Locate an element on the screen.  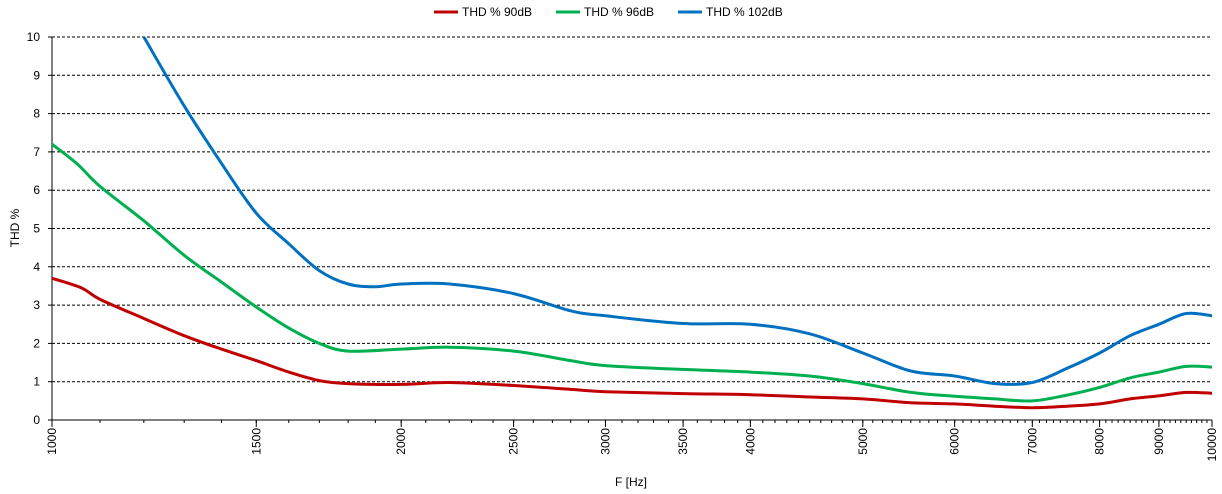
x-tick-label: 3000 is located at coordinates (605, 441).